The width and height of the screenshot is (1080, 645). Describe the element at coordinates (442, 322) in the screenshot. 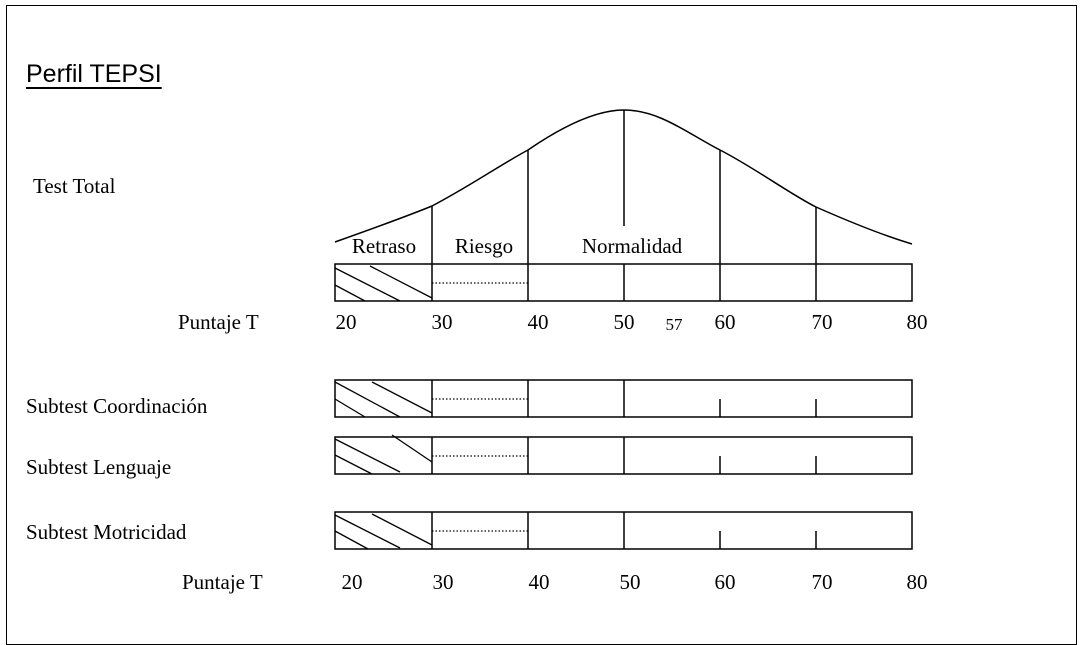

I see `upper-tick-label: 30` at that location.